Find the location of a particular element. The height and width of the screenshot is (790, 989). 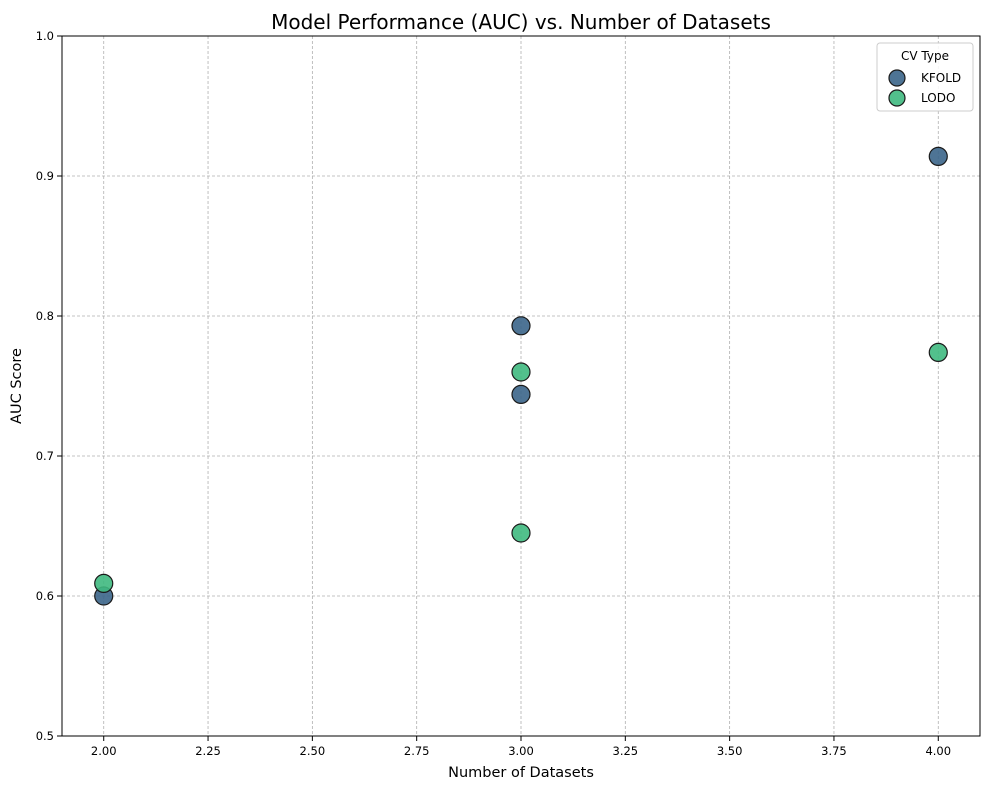

legend-marker-lodo is located at coordinates (897, 98).